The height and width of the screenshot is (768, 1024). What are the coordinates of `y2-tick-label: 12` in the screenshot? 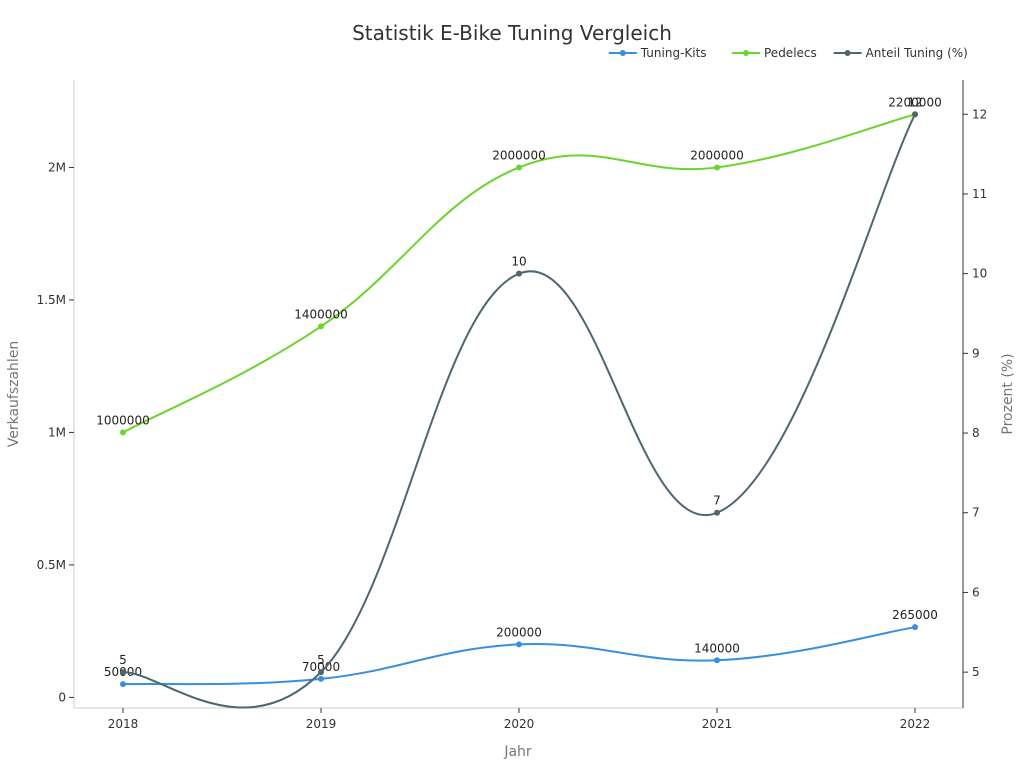 It's located at (979, 114).